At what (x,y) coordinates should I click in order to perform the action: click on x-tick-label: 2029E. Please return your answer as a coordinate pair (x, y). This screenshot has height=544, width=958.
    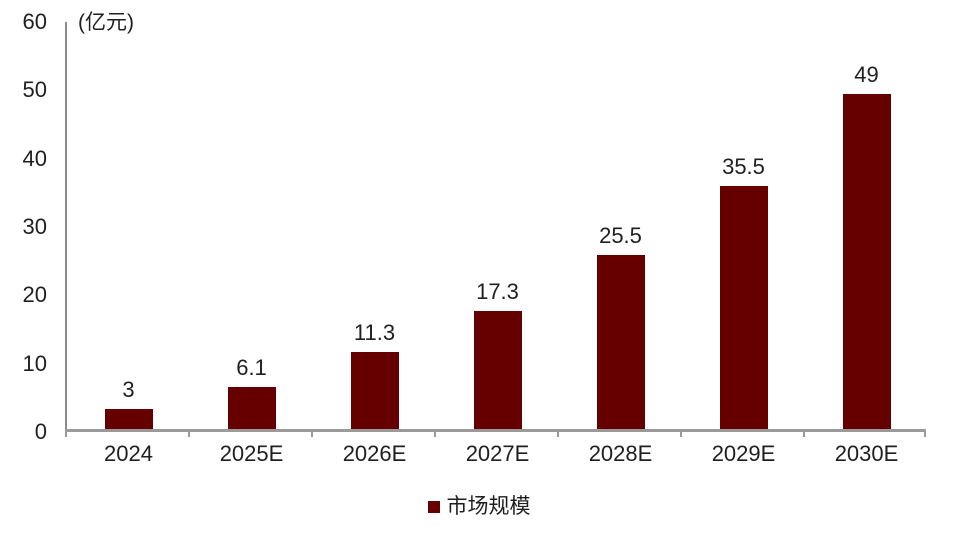
    Looking at the image, I should click on (743, 453).